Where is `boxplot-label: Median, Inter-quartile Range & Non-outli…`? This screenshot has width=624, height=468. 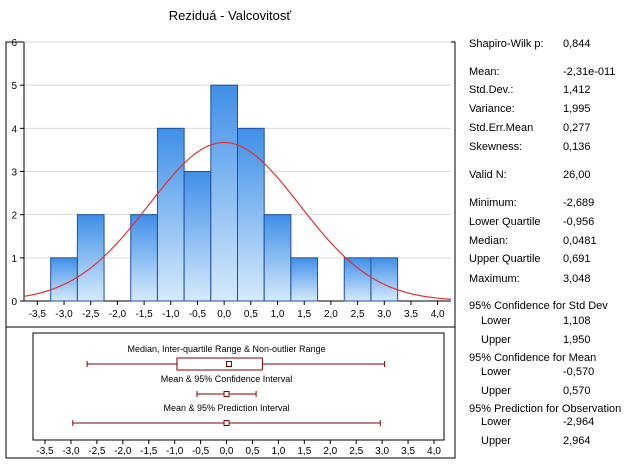
boxplot-label: Median, Inter-quartile Range & Non-outli… is located at coordinates (226, 349).